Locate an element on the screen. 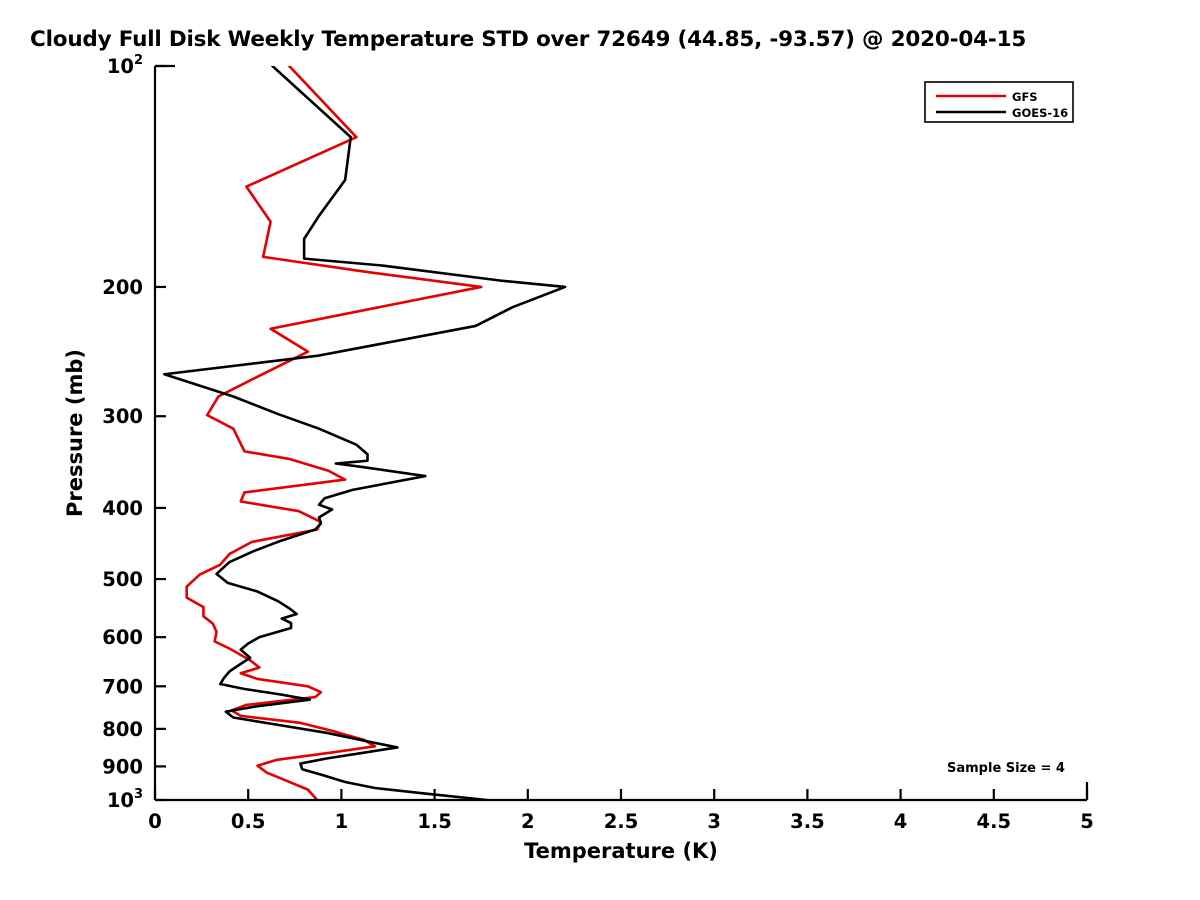 The width and height of the screenshot is (1200, 900). y-tick-label: 500 is located at coordinates (122, 579).